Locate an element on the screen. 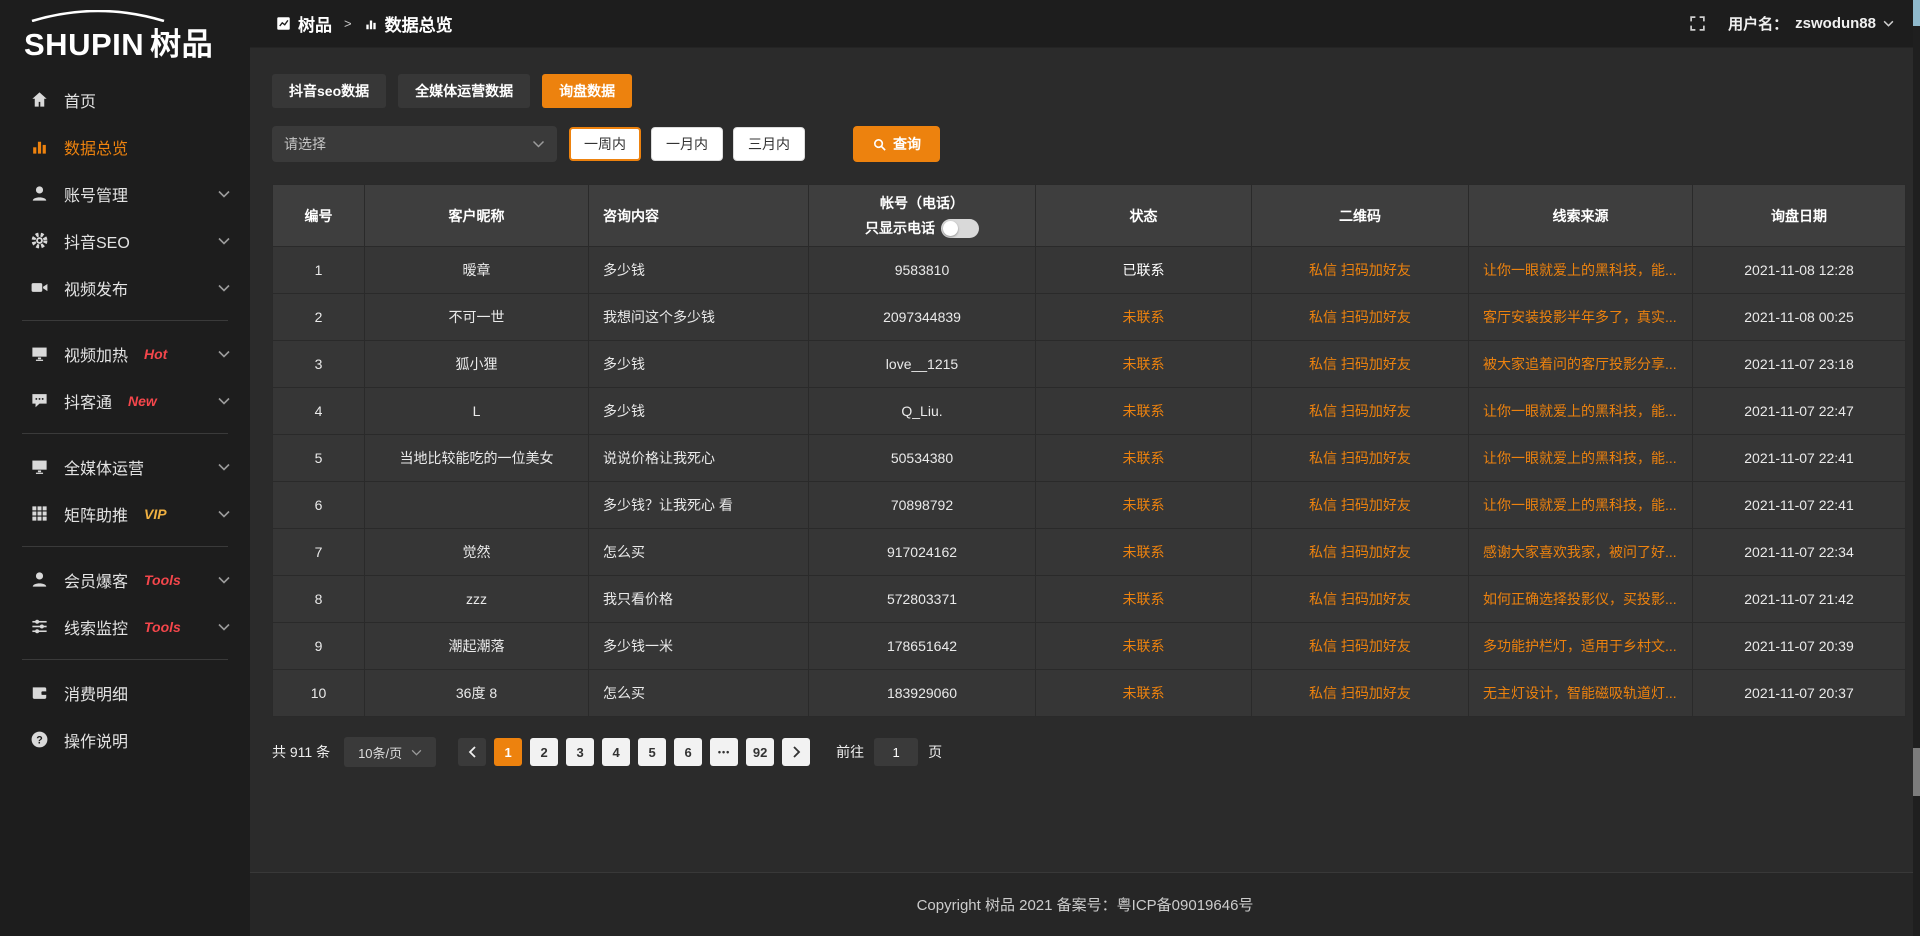 The image size is (1920, 936). sidebar-item-douyin-seo: 抖音SEO is located at coordinates (125, 240).